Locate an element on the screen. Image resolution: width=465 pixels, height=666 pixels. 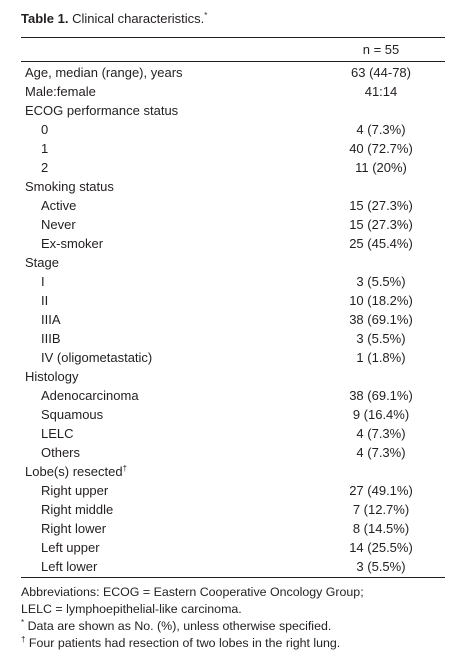
row-label-text: Left upper is located at coordinates (70, 547).